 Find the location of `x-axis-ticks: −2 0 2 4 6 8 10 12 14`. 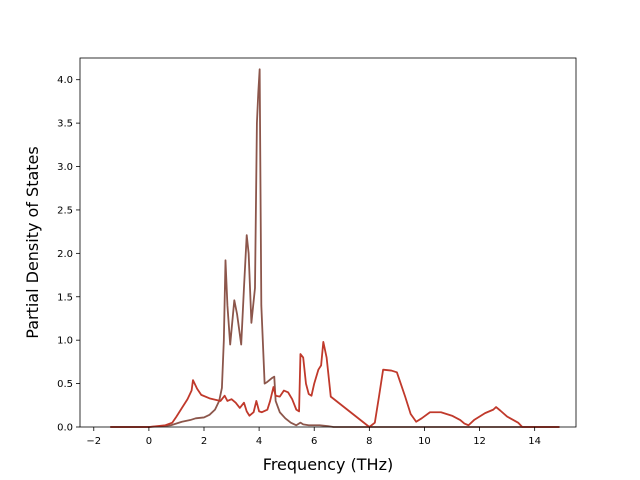

x-axis-ticks: −2 0 2 4 6 8 10 12 14 is located at coordinates (313, 437).